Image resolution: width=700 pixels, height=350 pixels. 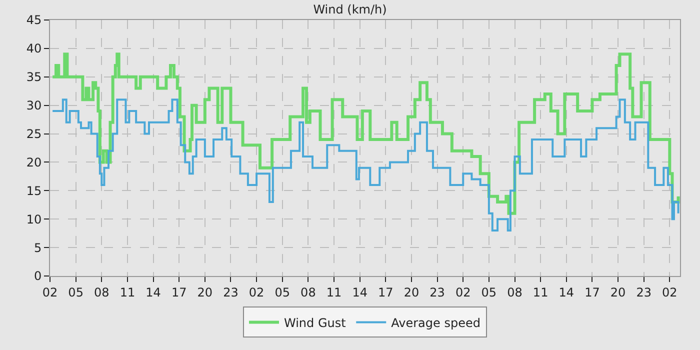 I want to click on y-tick-label: 40, so click(x=34, y=49).